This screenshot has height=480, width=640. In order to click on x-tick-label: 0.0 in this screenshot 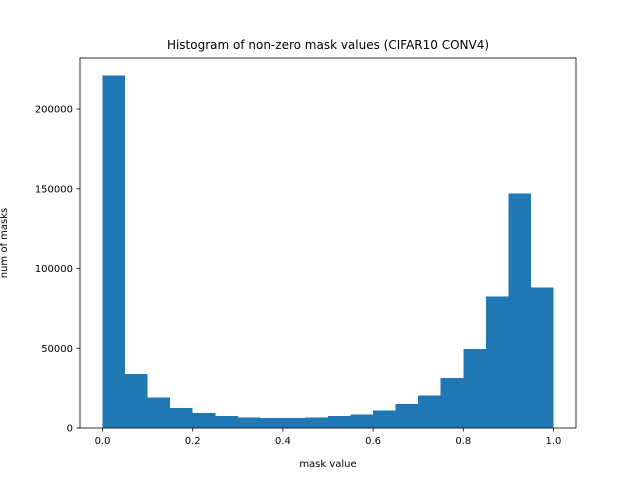, I will do `click(103, 441)`.